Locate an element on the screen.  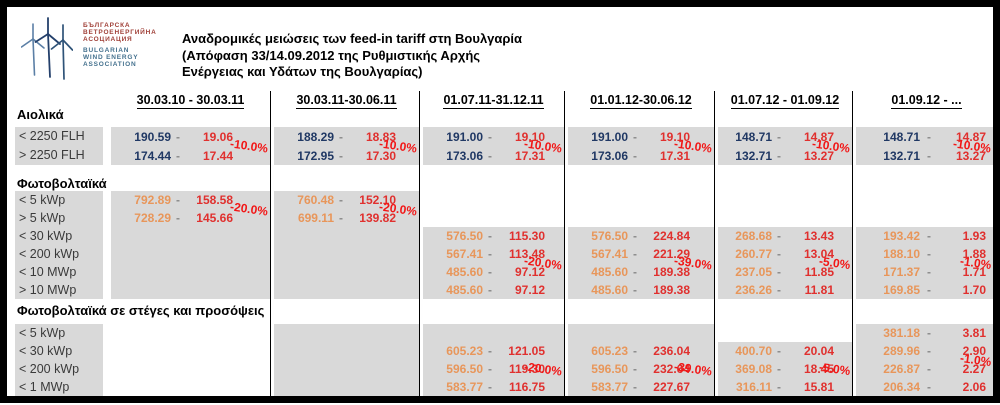
tariff-pair: 728.29- 145.66 is located at coordinates (190, 218).